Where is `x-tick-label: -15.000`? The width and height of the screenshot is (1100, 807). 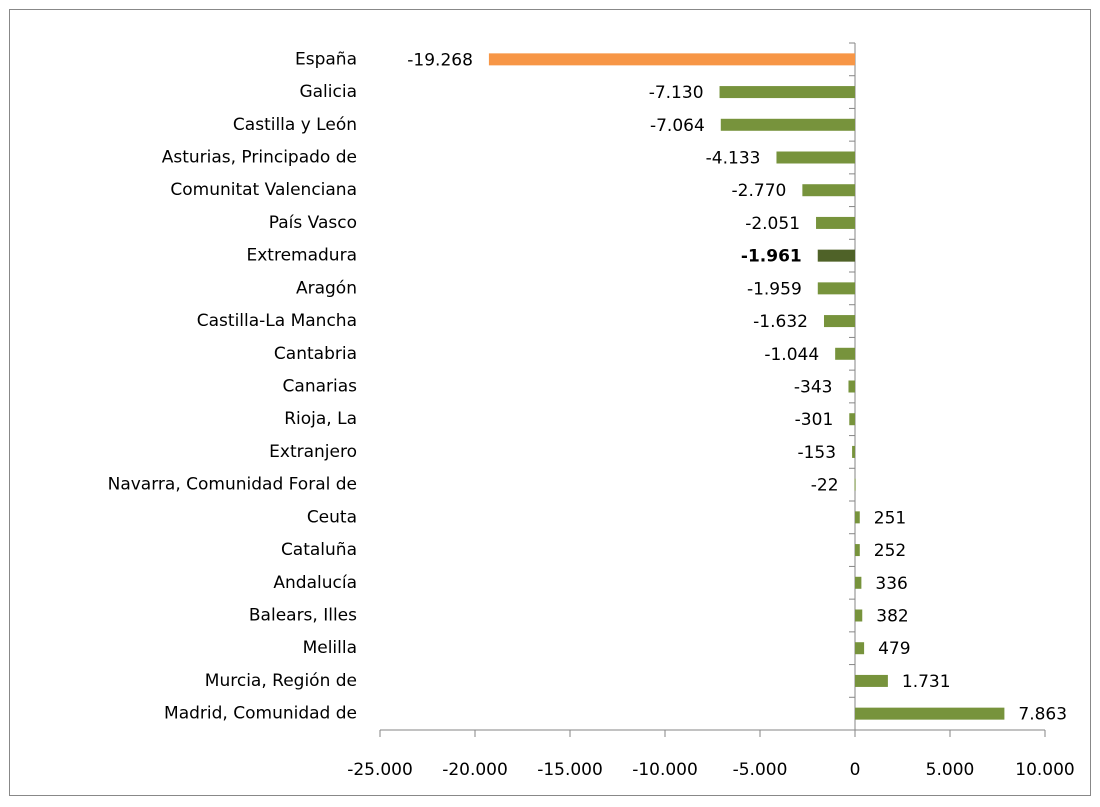 x-tick-label: -15.000 is located at coordinates (570, 770).